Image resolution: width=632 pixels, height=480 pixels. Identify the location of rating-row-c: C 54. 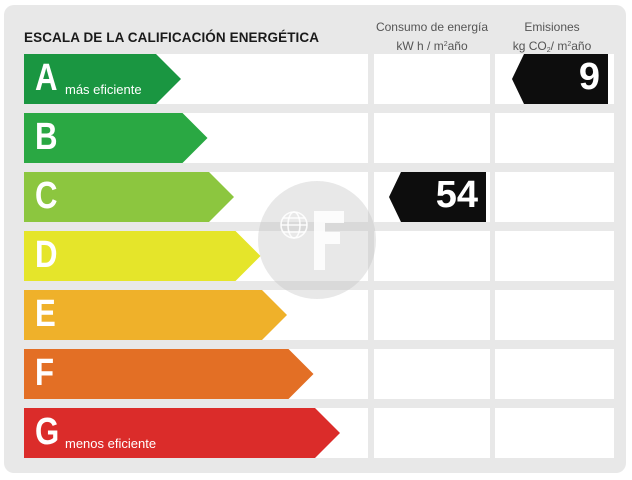
(319, 197).